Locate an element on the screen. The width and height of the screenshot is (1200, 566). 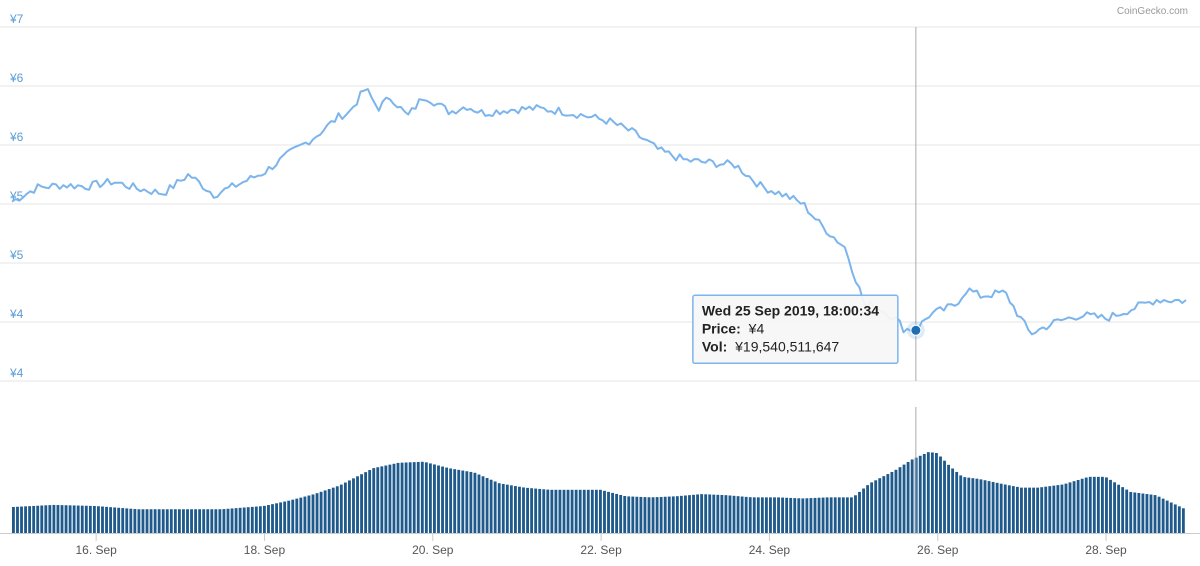
credit-label: CoinGecko.com is located at coordinates (1152, 11).